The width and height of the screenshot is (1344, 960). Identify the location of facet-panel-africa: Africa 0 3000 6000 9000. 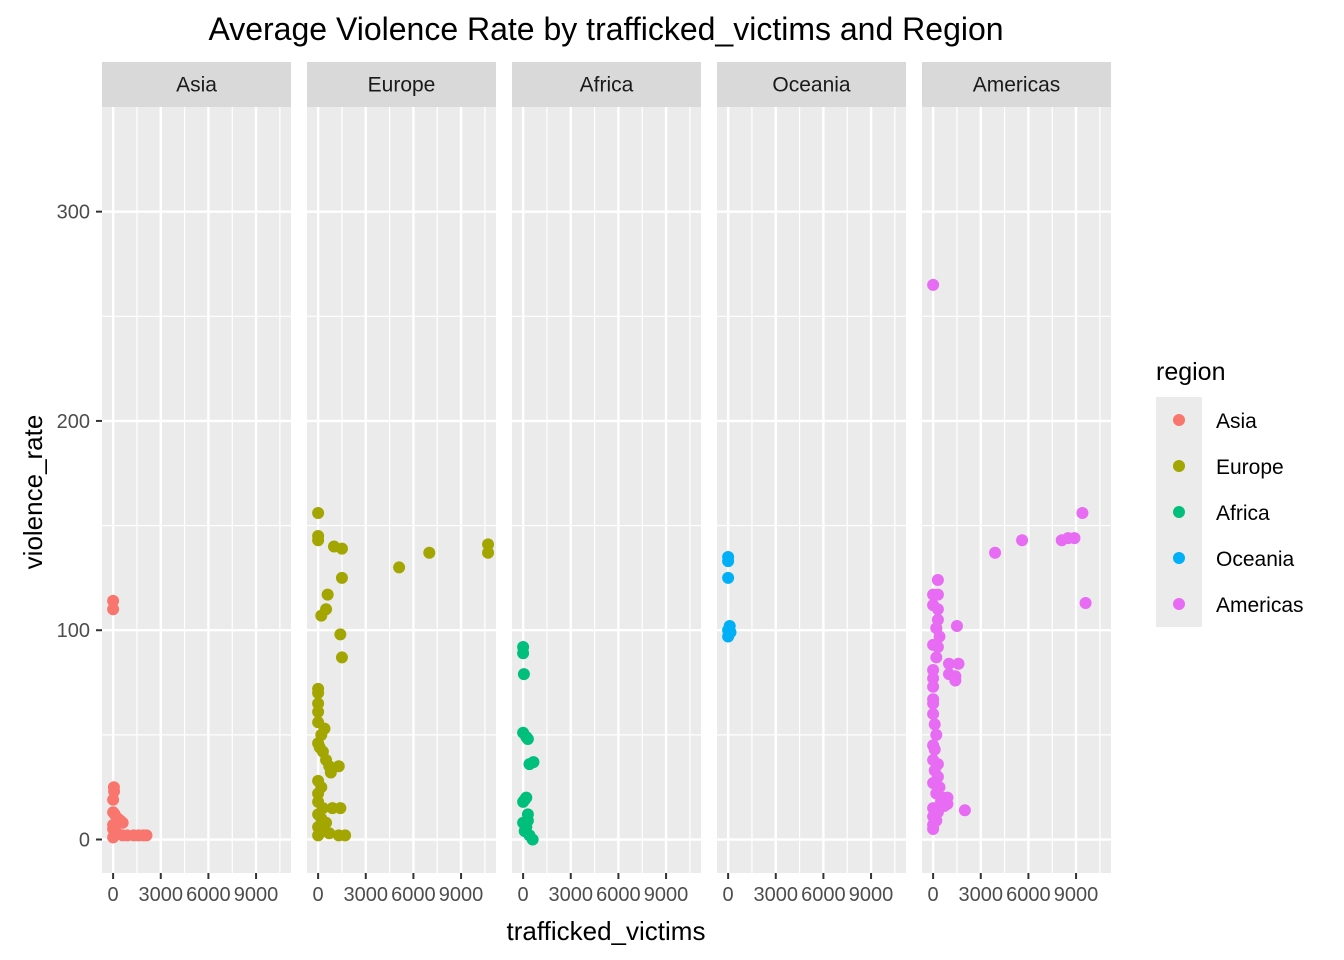
(606, 484).